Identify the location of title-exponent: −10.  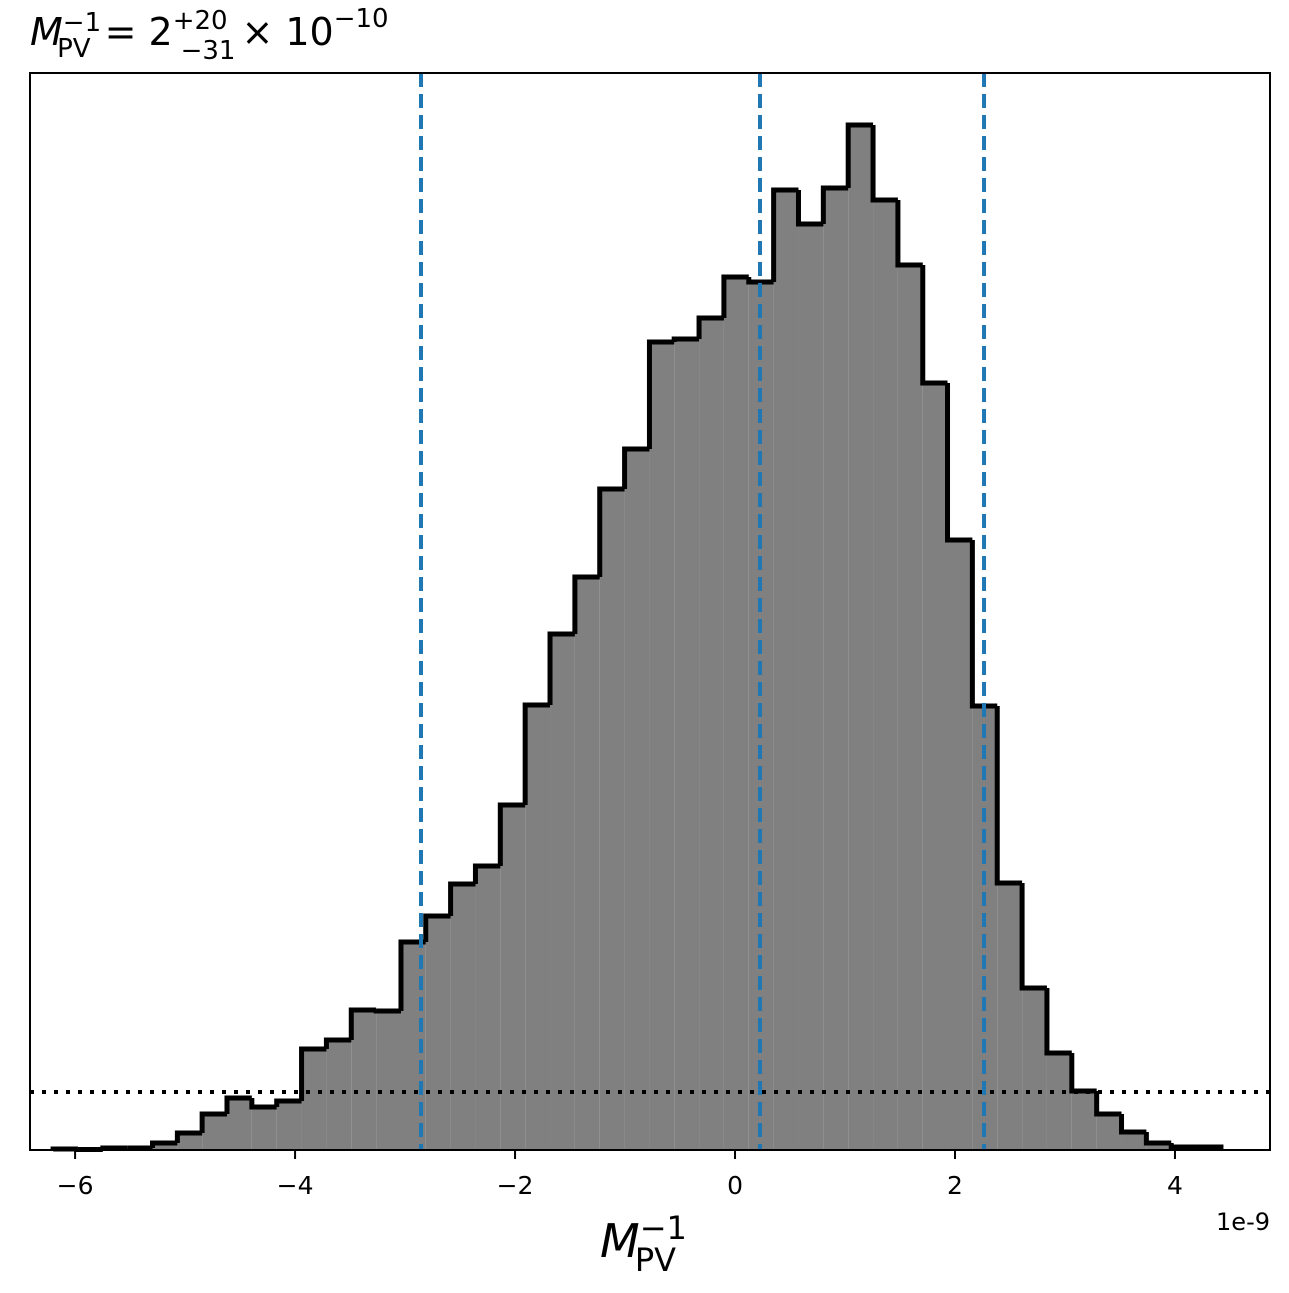
(361, 19).